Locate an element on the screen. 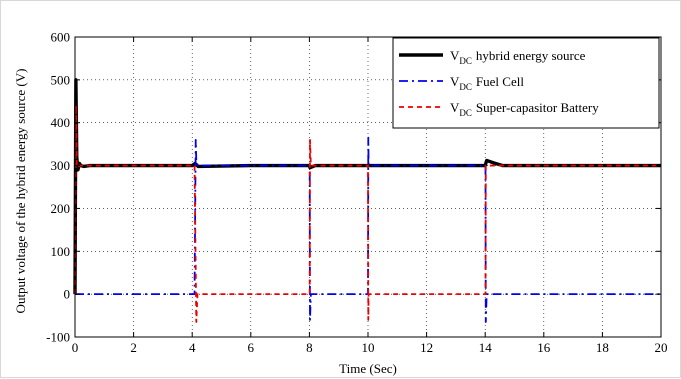 The width and height of the screenshot is (681, 379). legend-sub-1: DC is located at coordinates (465, 87).